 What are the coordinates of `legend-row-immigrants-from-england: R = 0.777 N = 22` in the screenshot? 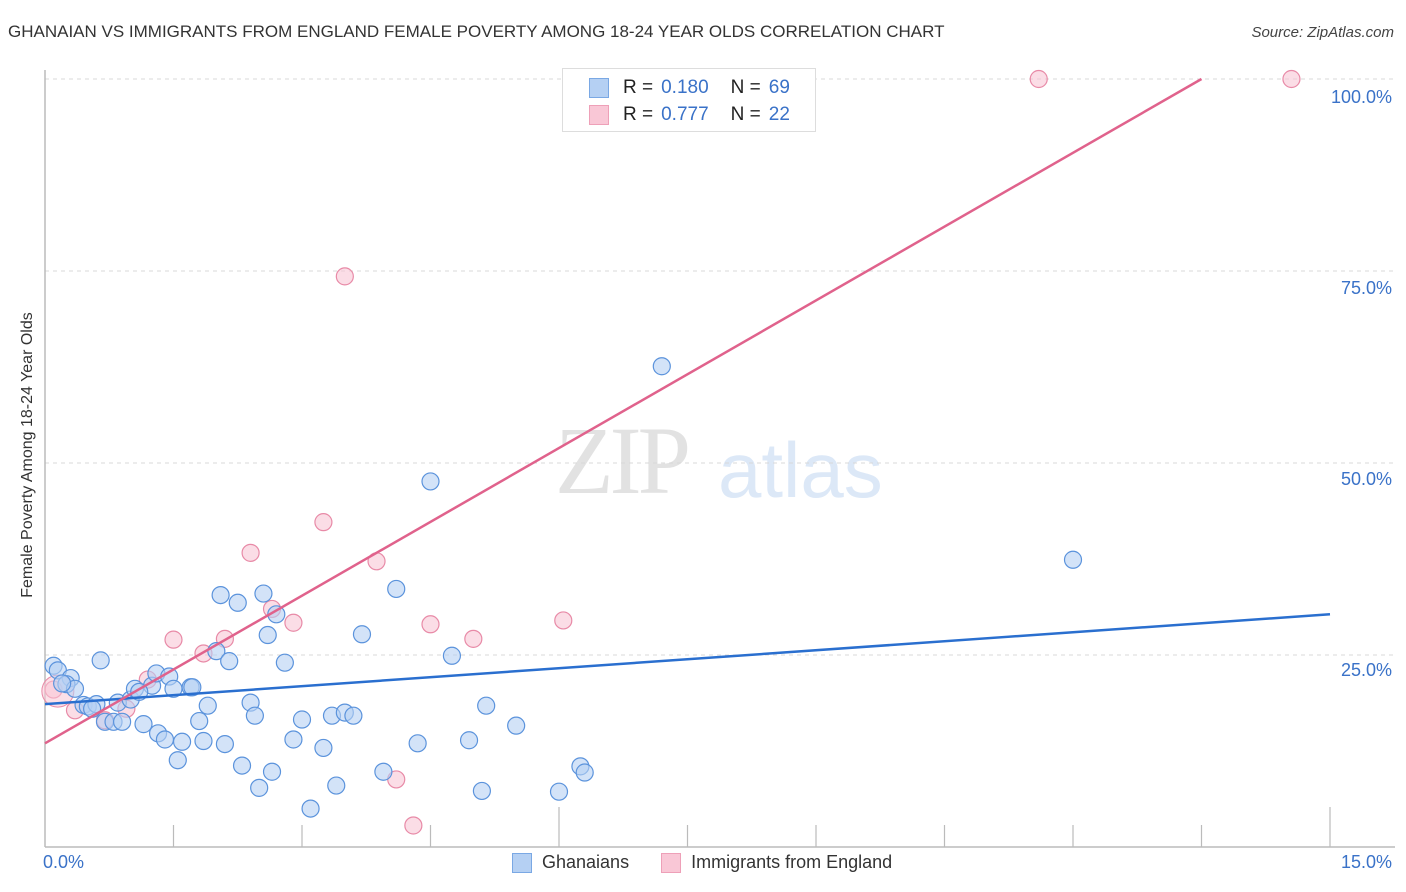 It's located at (689, 115).